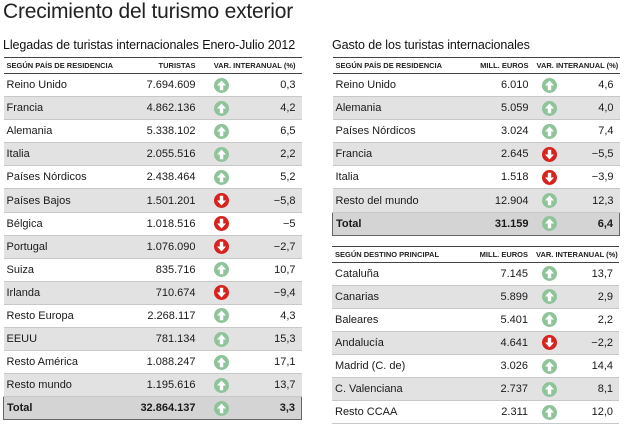 This screenshot has width=628, height=425. I want to click on row-label: Resto Europa, so click(59, 316).